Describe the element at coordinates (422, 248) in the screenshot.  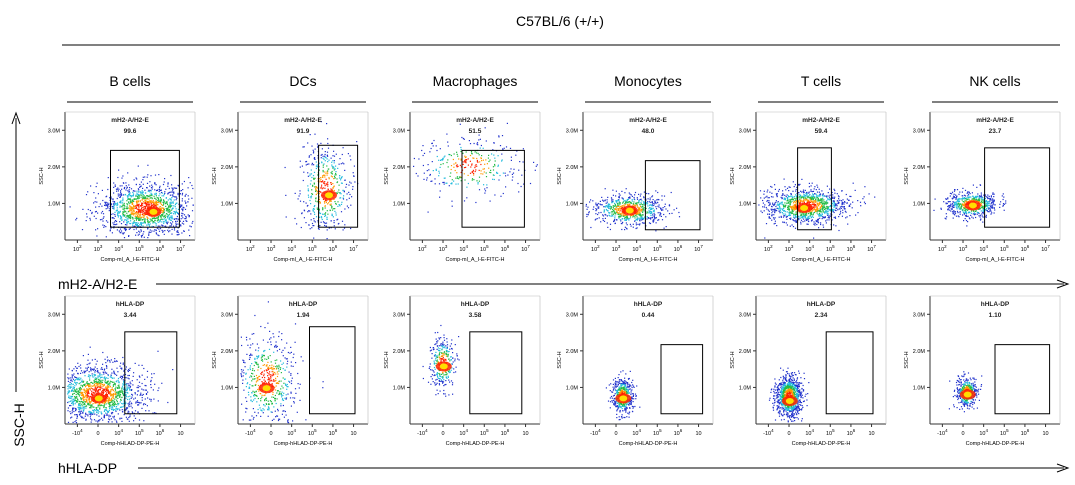
I see `x-tick-label: 10²` at that location.